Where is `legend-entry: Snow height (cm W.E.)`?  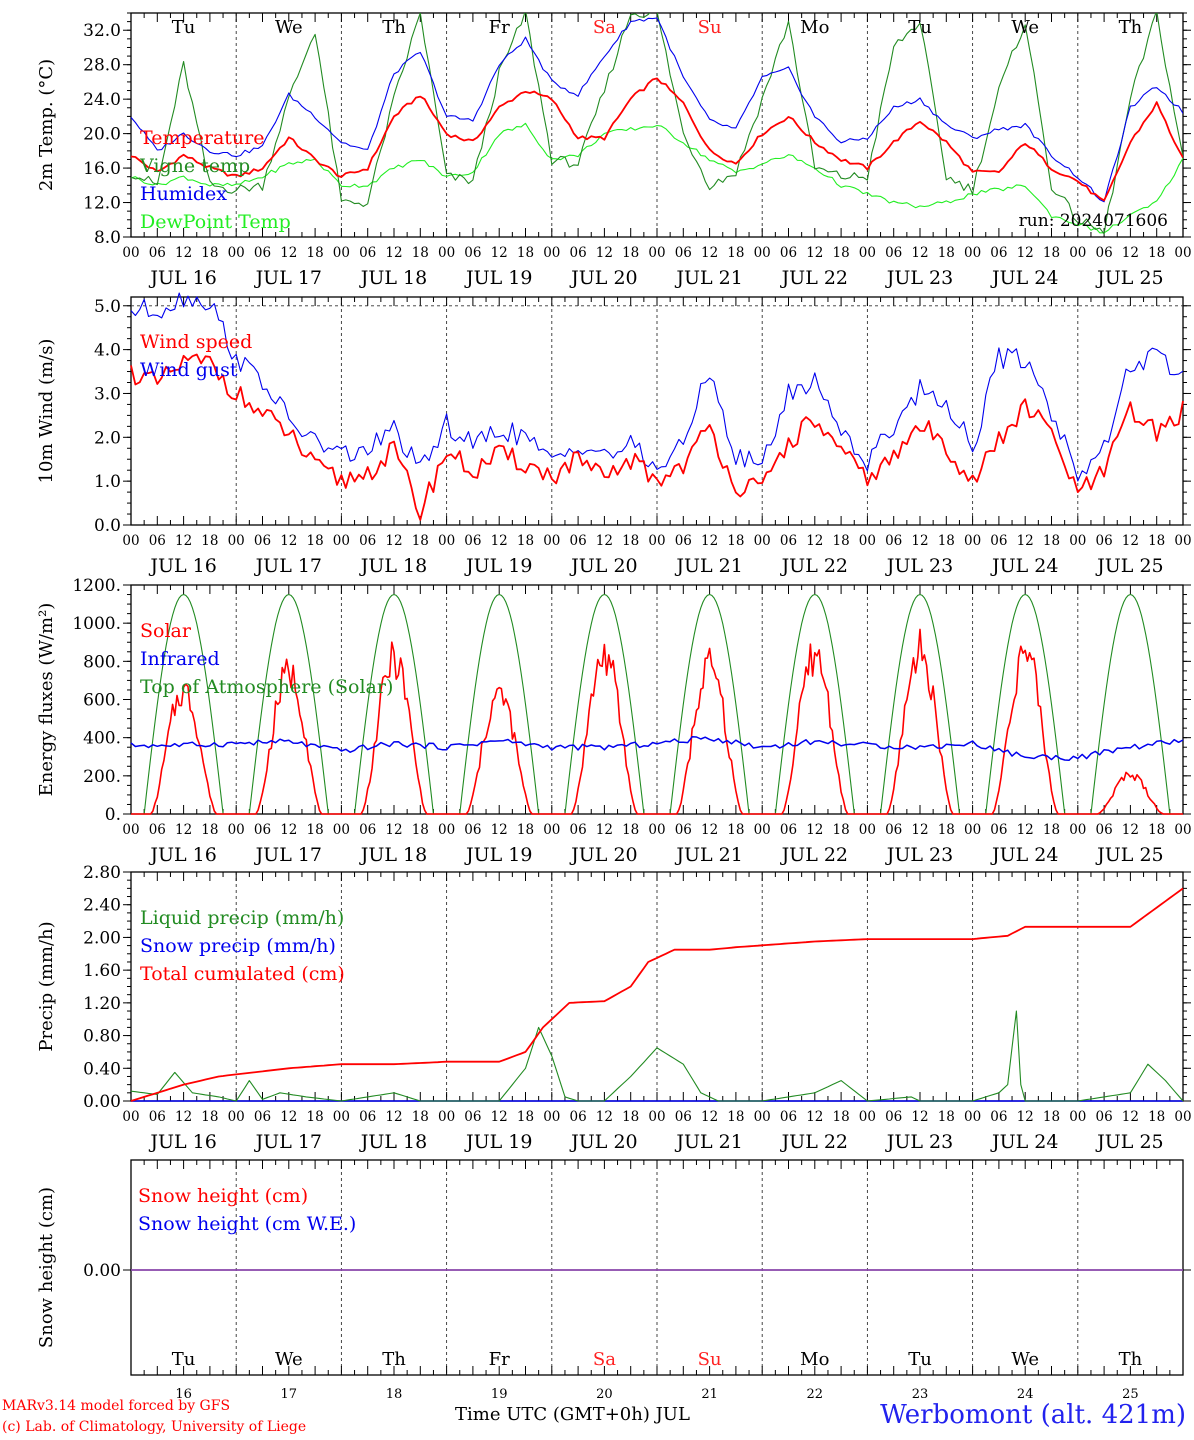
legend-entry: Snow height (cm W.E.) is located at coordinates (247, 1224).